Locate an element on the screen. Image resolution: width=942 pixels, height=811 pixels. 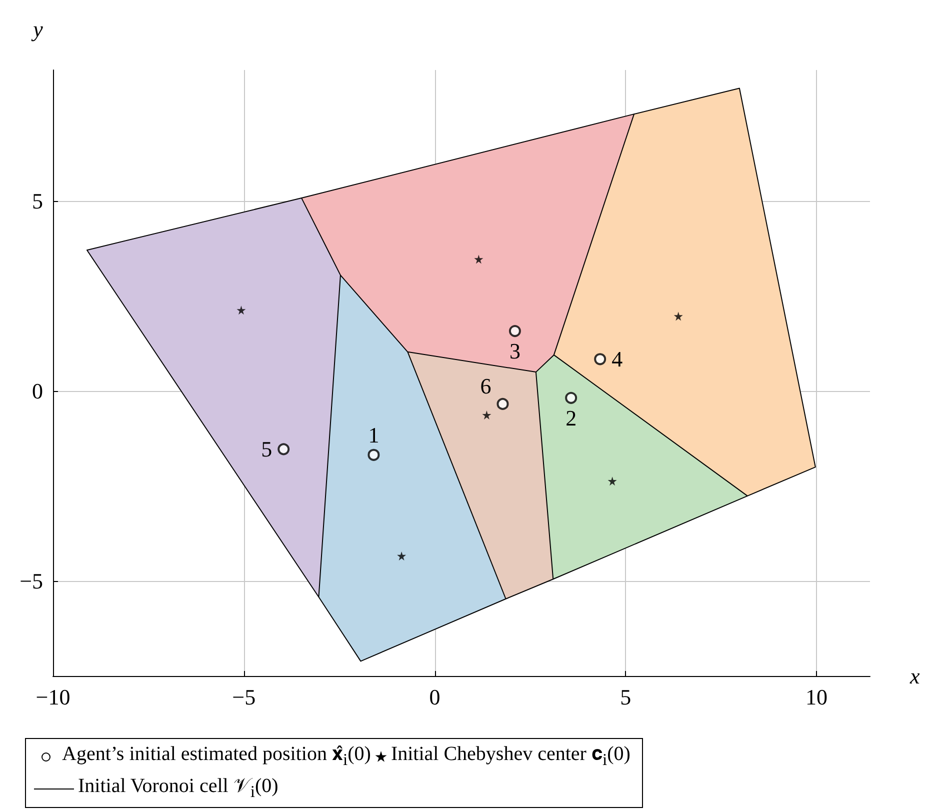
x-tick-label: 0 is located at coordinates (434, 697).